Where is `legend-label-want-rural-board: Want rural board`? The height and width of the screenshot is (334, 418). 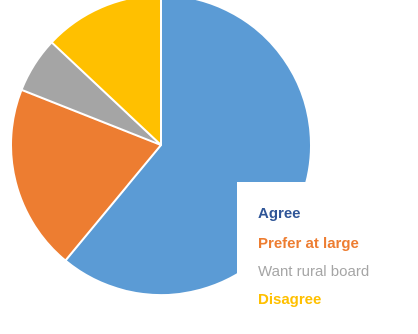
legend-label-want-rural-board: Want rural board is located at coordinates (314, 271).